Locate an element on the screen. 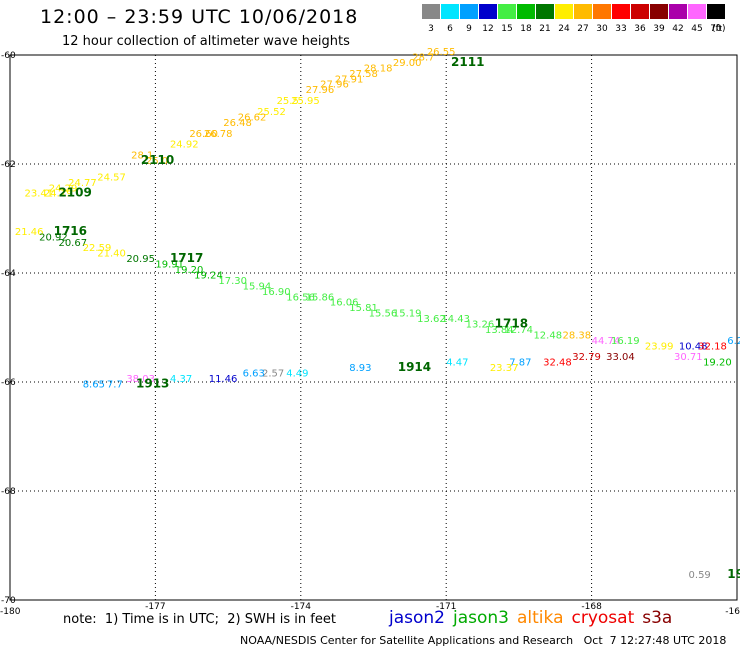 This screenshot has width=740, height=650. legend-label: 6 is located at coordinates (450, 29).